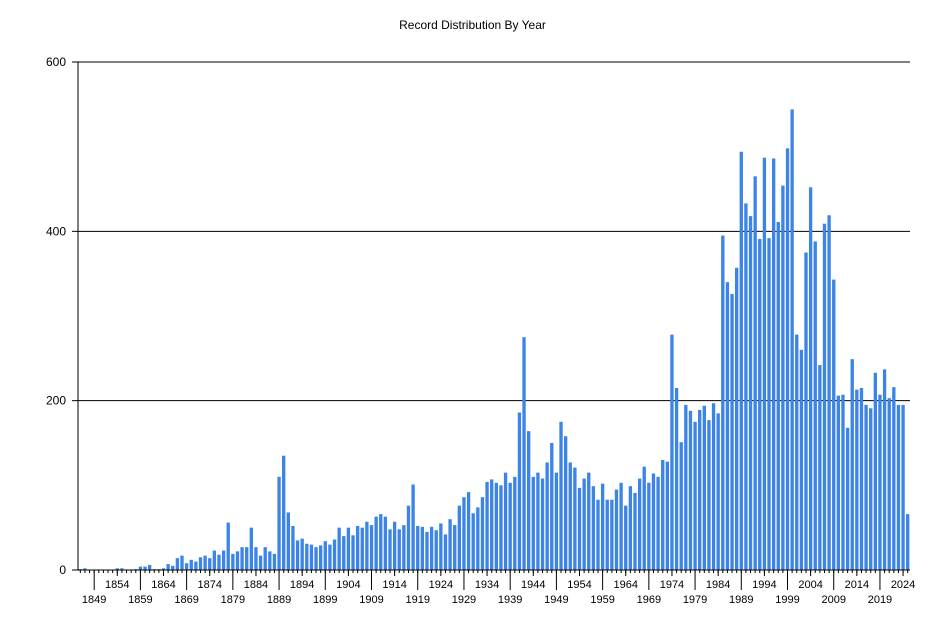  I want to click on bar-1906, so click(357, 547).